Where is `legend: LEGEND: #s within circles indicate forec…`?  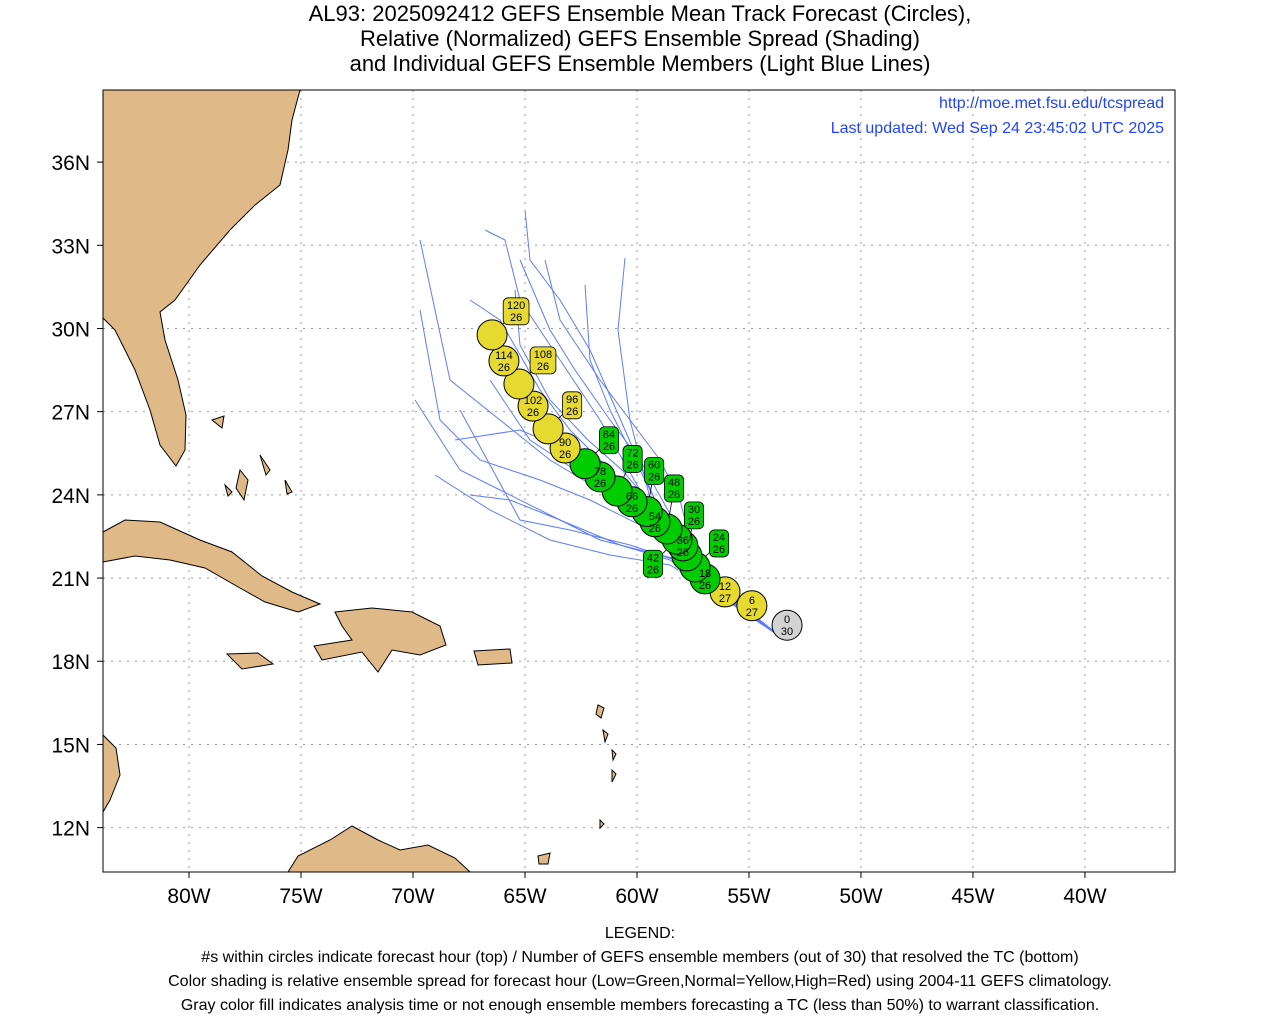
legend: LEGEND: #s within circles indicate forec… is located at coordinates (640, 970).